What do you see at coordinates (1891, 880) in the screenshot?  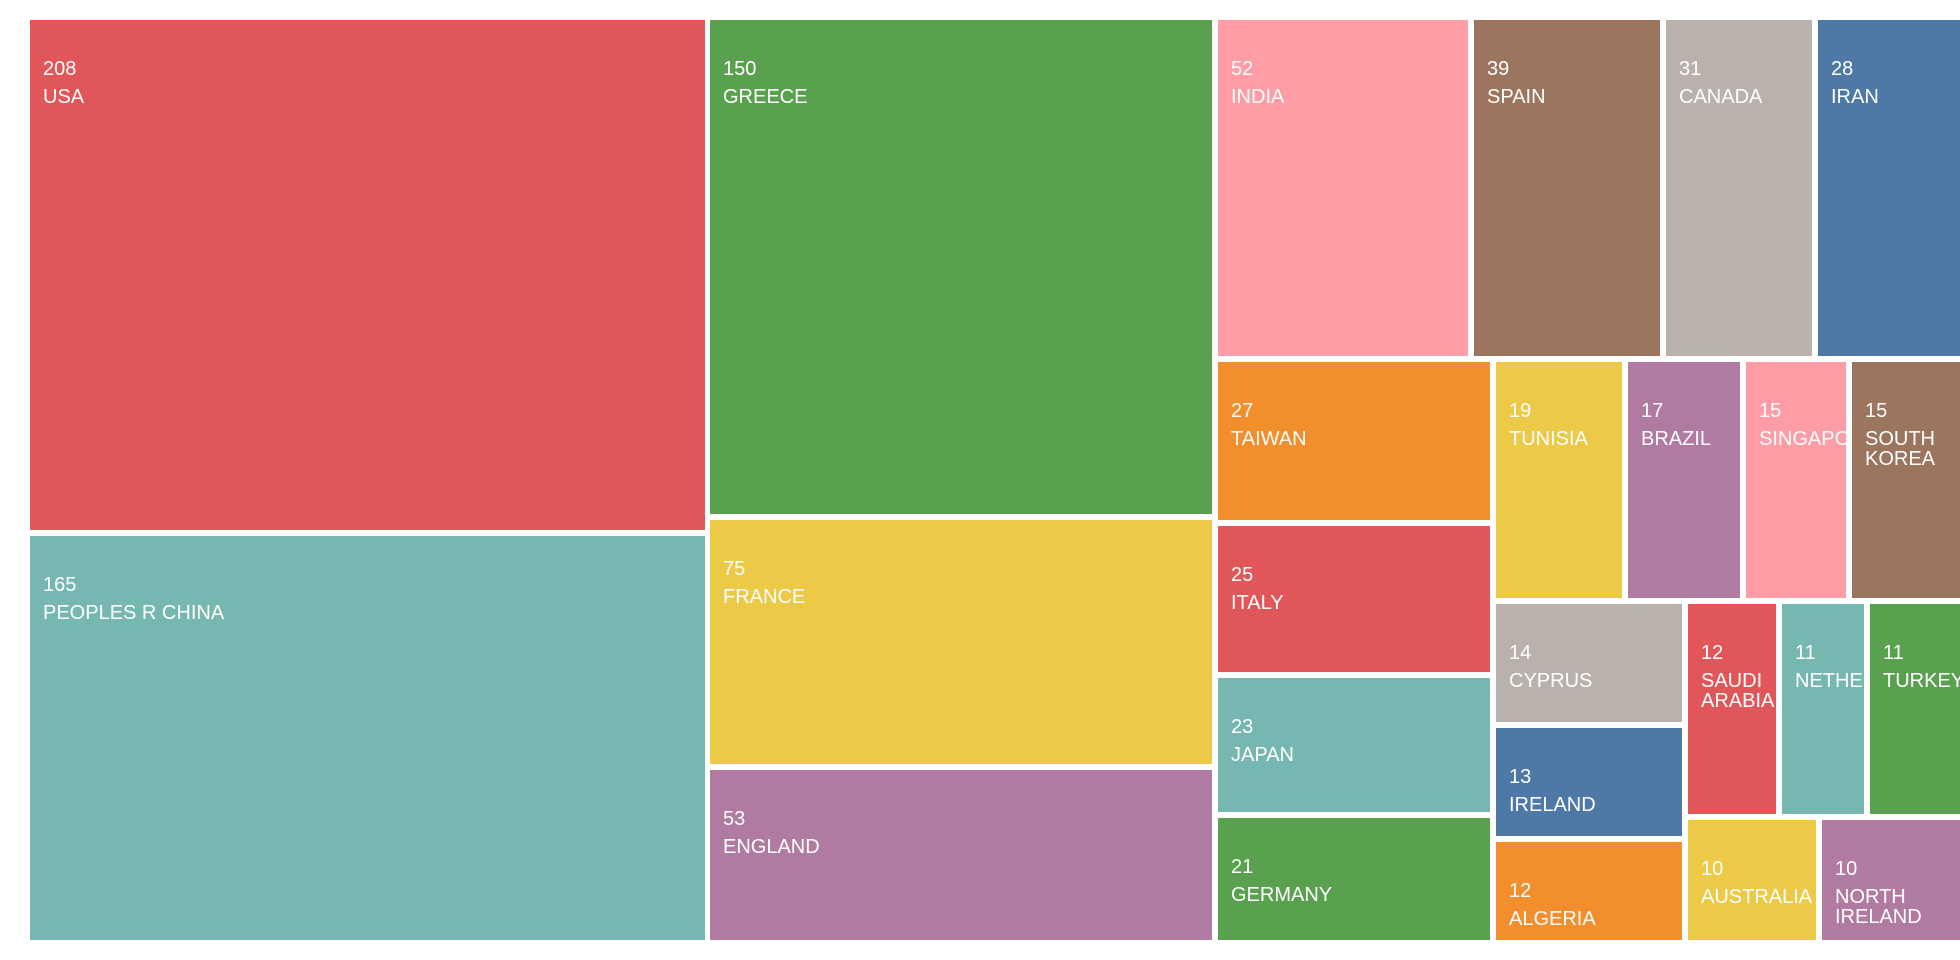 I see `treemap-tile-north-ireland: 10 NORTH IRELAND` at bounding box center [1891, 880].